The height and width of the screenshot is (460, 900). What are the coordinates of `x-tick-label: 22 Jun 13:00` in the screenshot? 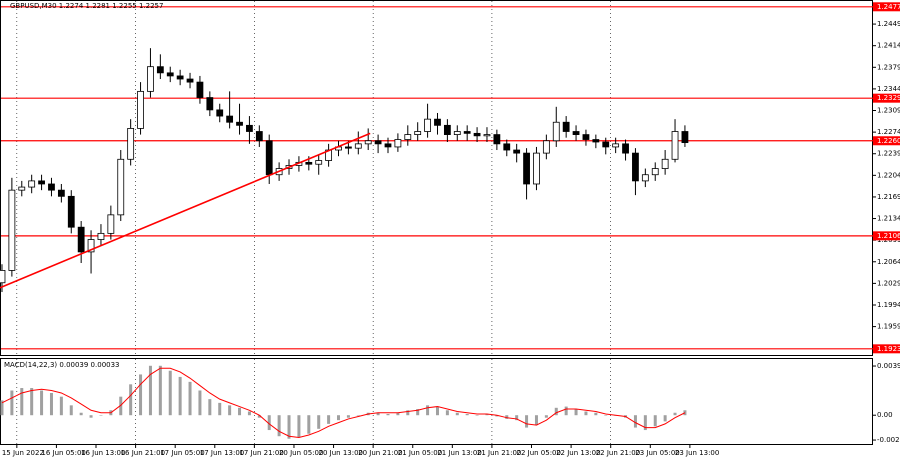 It's located at (578, 453).